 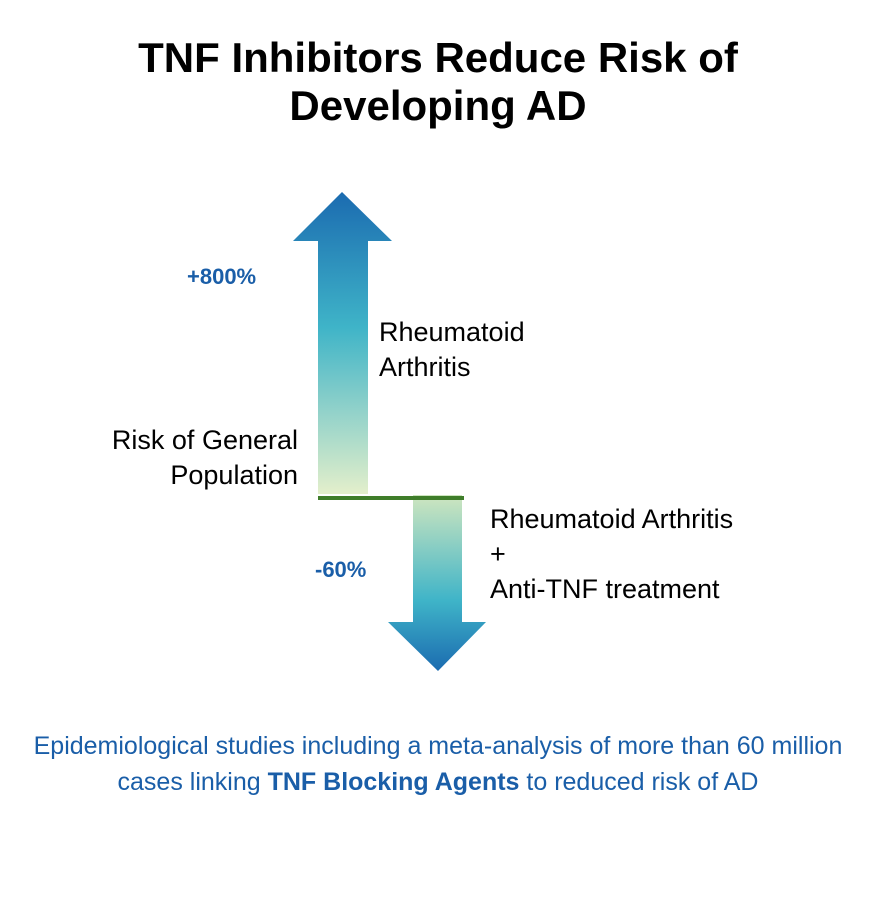 What do you see at coordinates (204, 440) in the screenshot?
I see `baseline-label-line-1: Risk of General` at bounding box center [204, 440].